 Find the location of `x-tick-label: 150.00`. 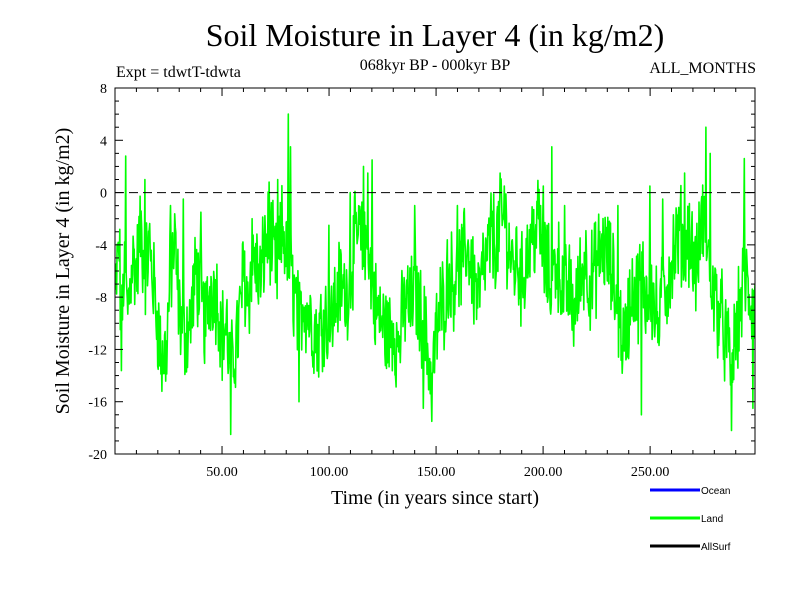

x-tick-label: 150.00 is located at coordinates (436, 472).